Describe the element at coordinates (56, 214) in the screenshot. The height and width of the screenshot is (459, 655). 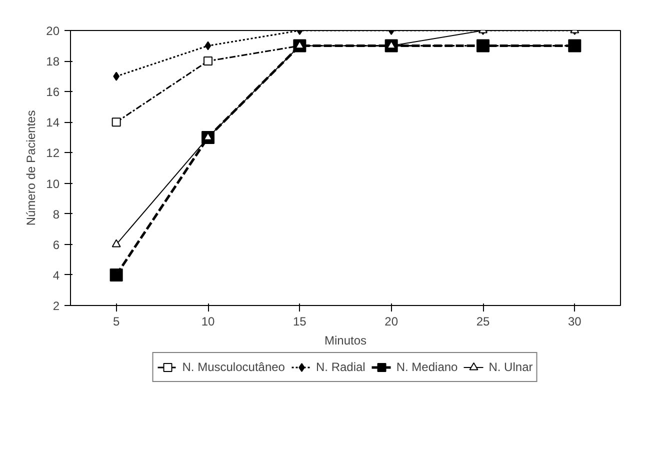
I see `y-tick-label: 8` at that location.